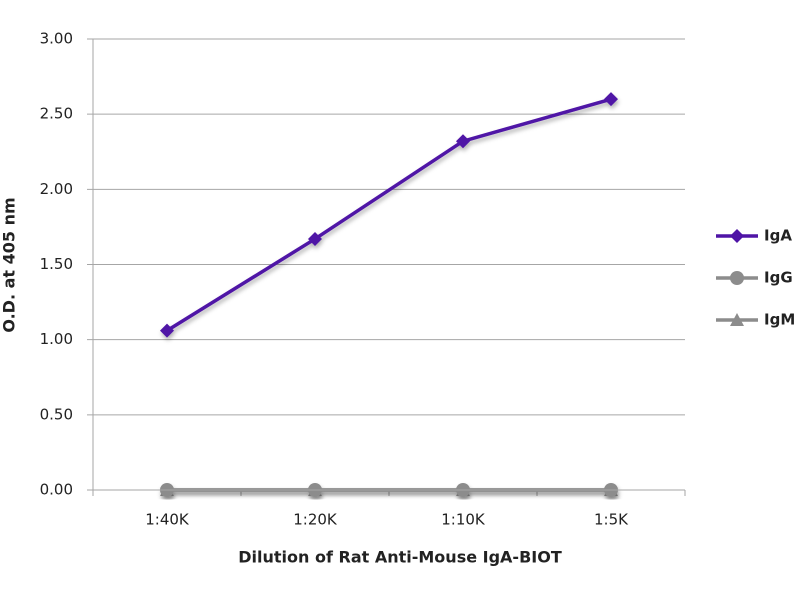 This screenshot has width=800, height=600. I want to click on y-axis-title: O.D. at 405 nm, so click(9, 264).